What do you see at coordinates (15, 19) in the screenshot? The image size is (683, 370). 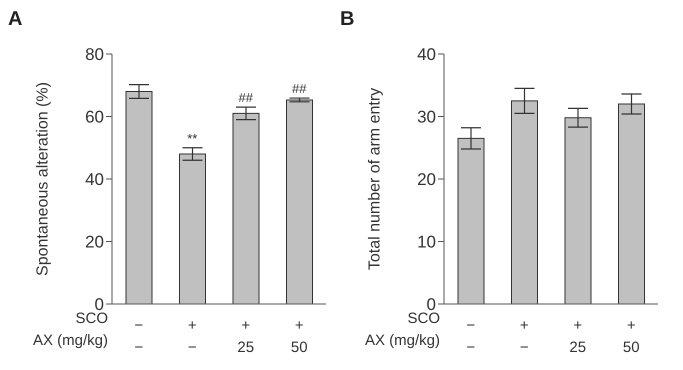 I see `chart-title: A` at bounding box center [15, 19].